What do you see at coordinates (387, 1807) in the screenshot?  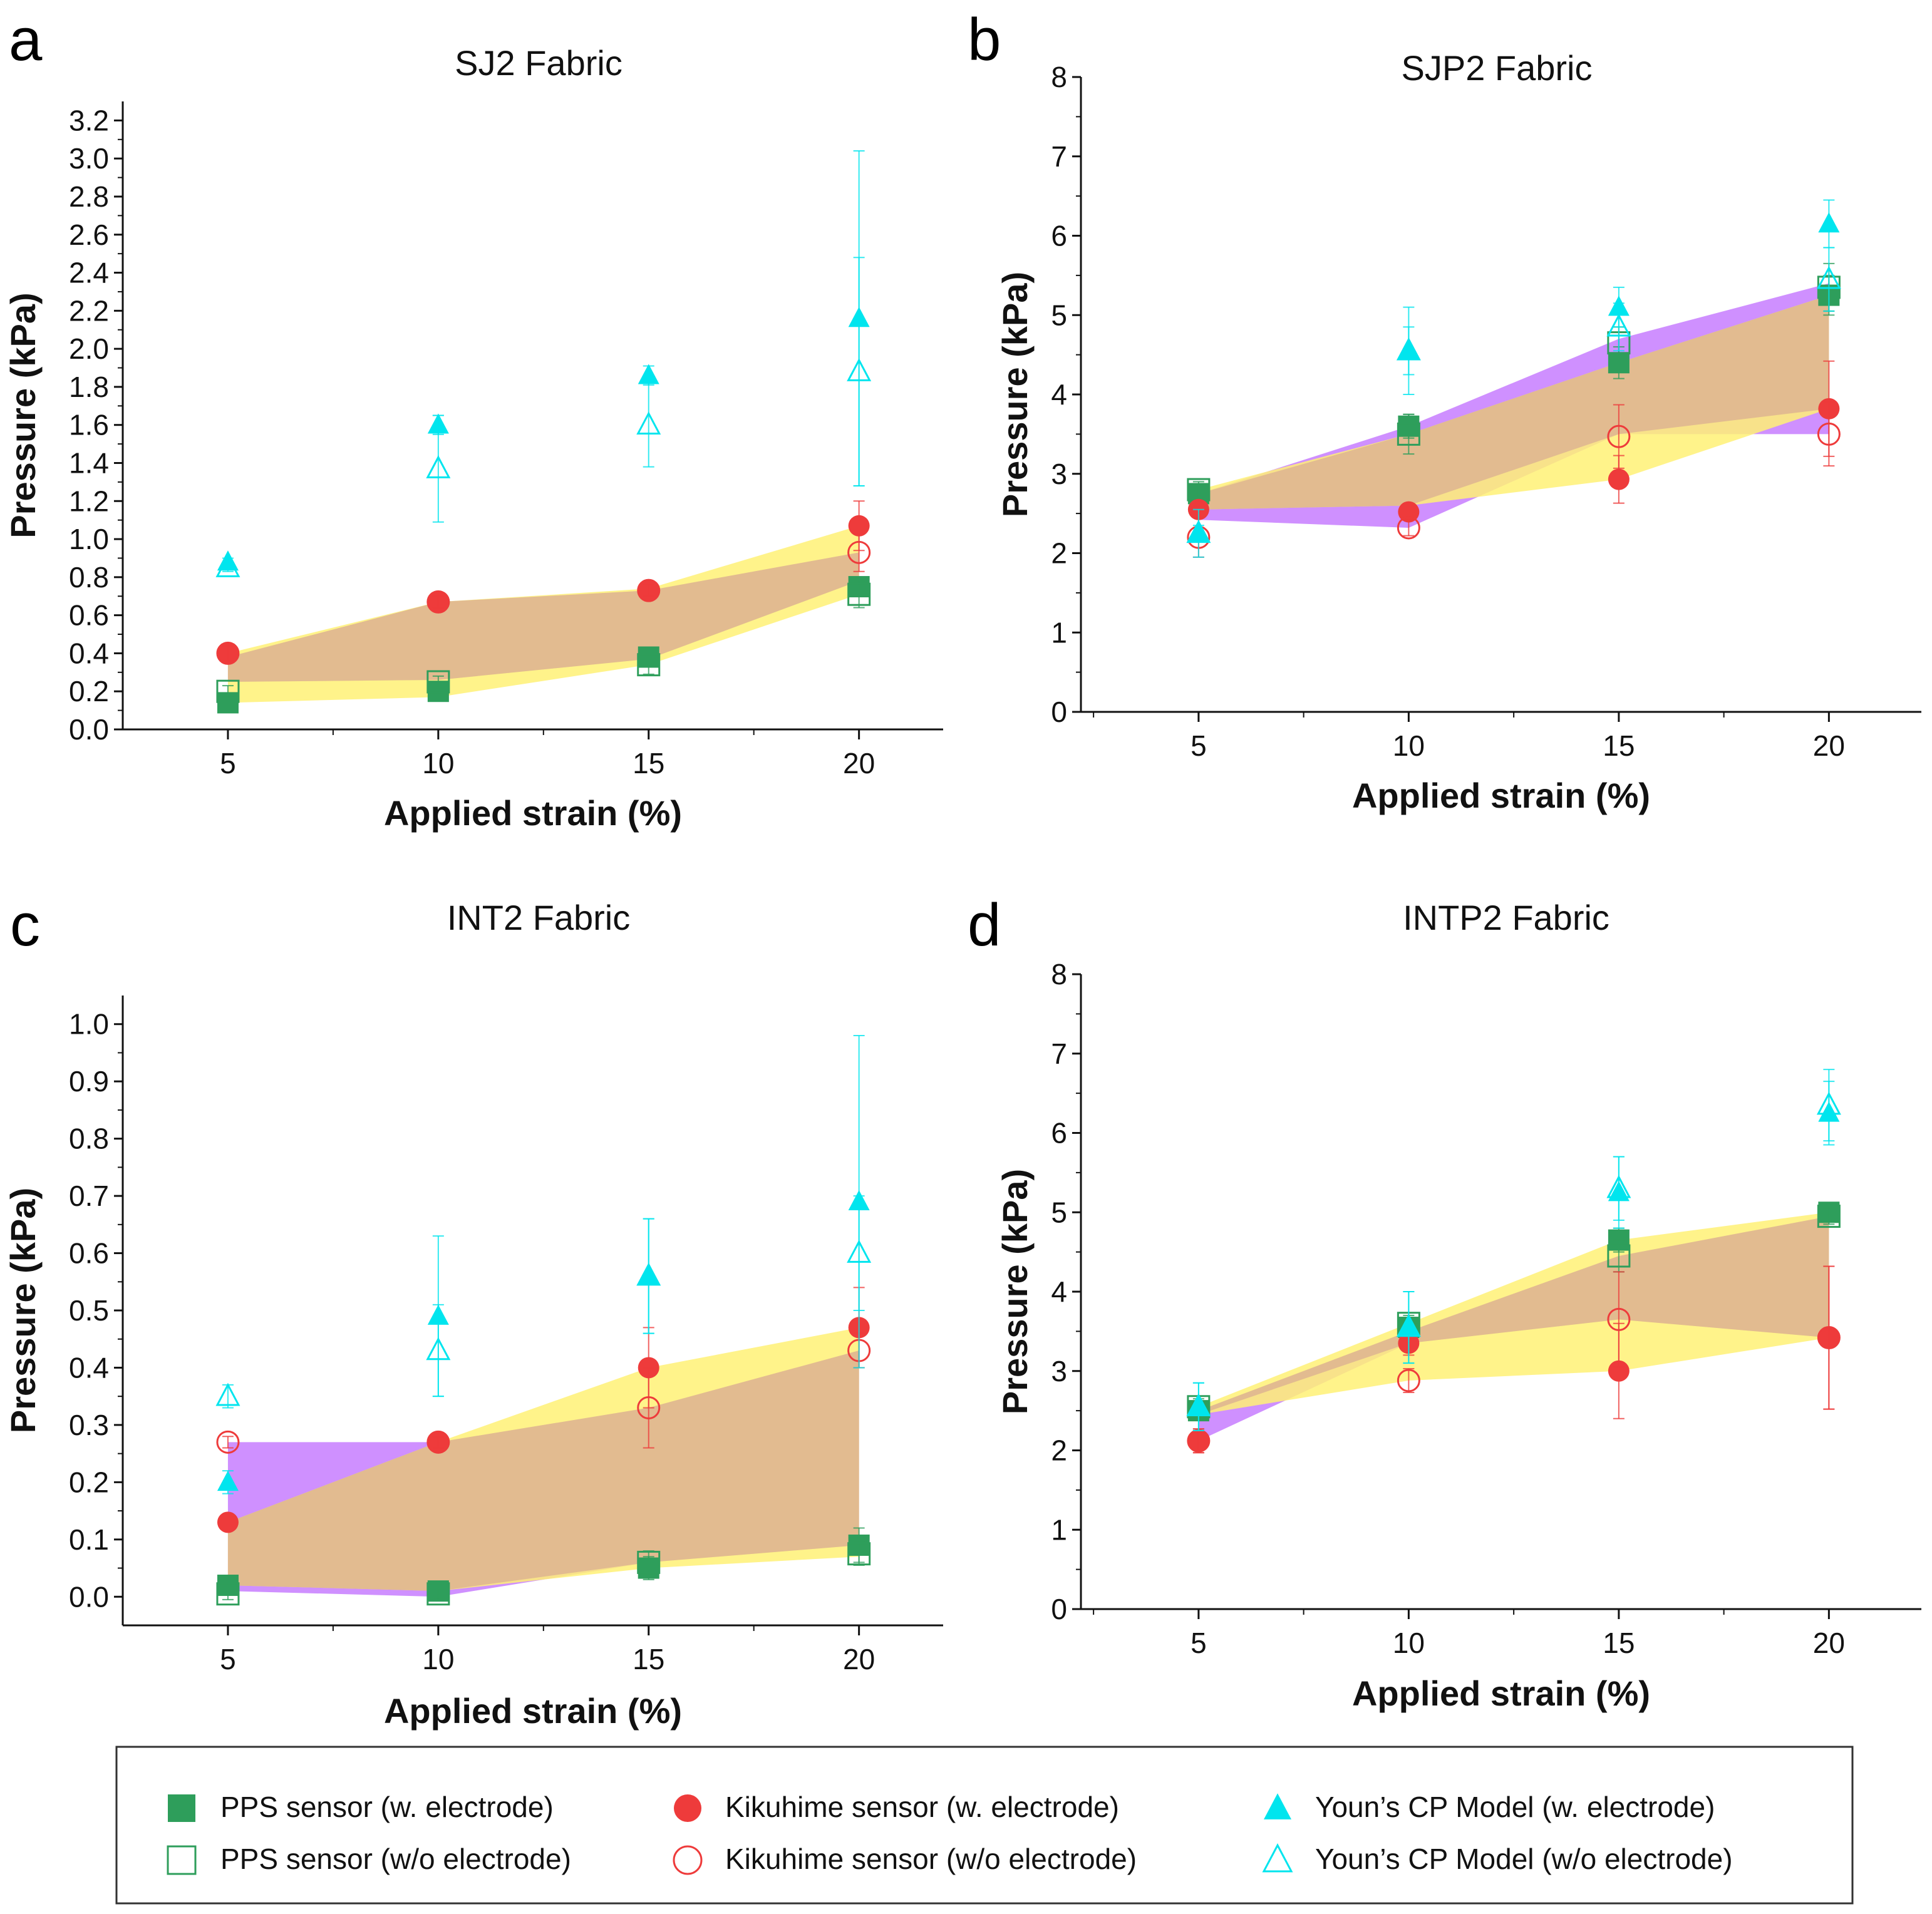 I see `legend-label: PPS sensor (w. electrode)` at bounding box center [387, 1807].